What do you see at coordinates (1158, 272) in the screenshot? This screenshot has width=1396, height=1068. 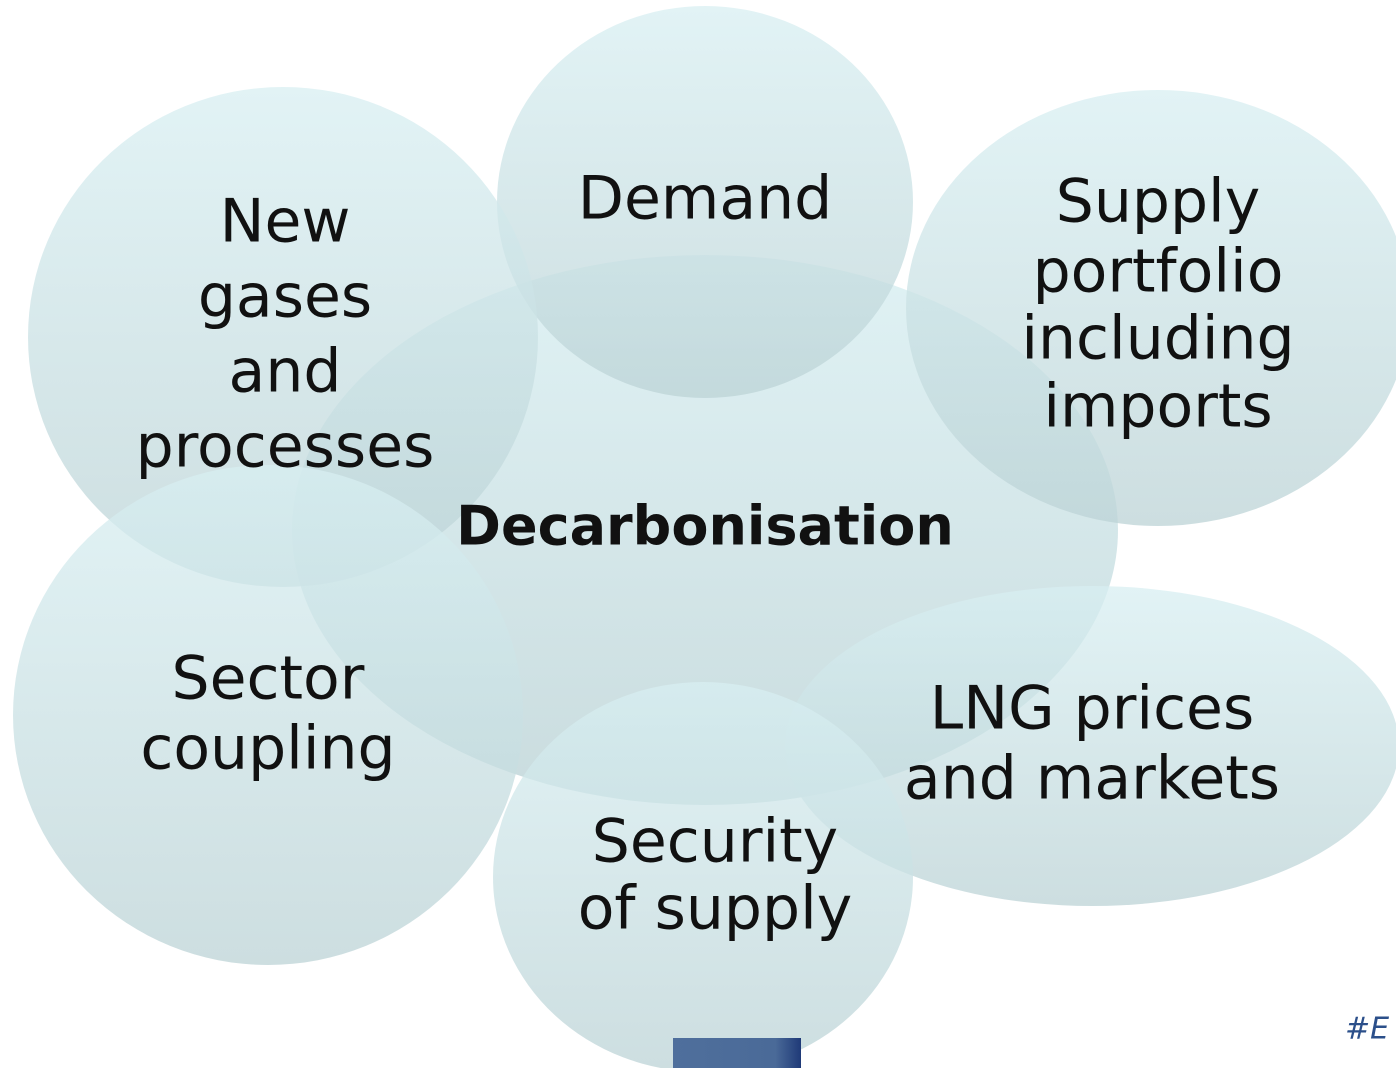 I see `node-label: portfolio` at bounding box center [1158, 272].